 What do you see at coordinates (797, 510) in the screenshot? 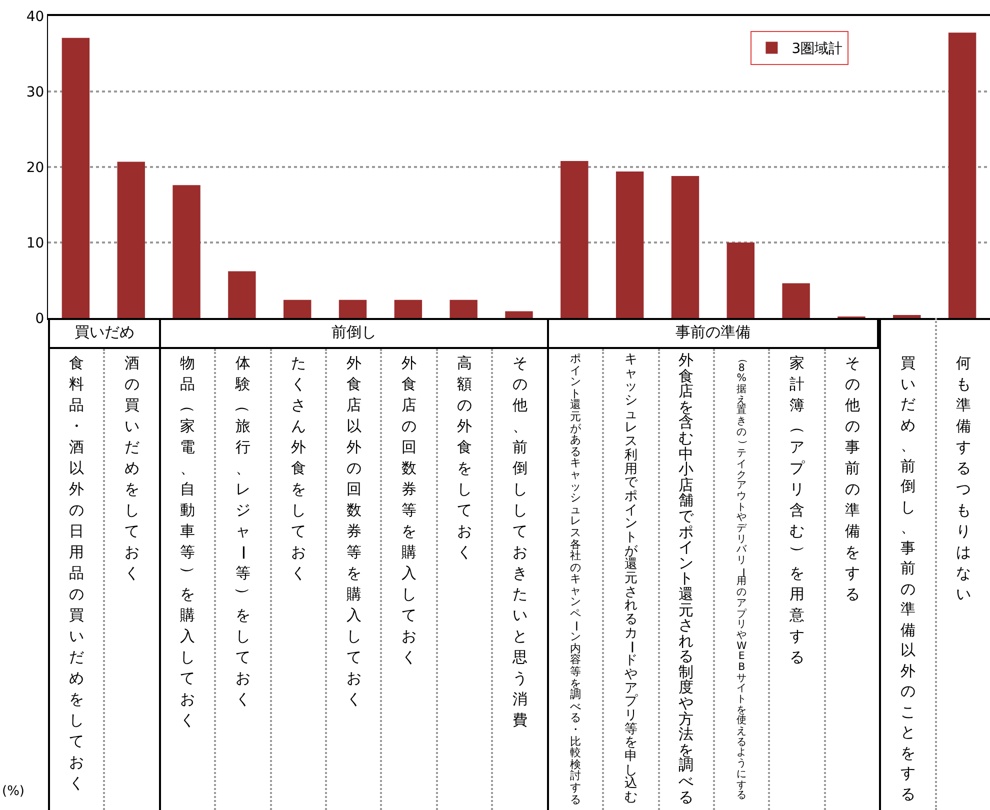
I see `category-label: 家計簿（アプリ含む）を用意する` at bounding box center [797, 510].